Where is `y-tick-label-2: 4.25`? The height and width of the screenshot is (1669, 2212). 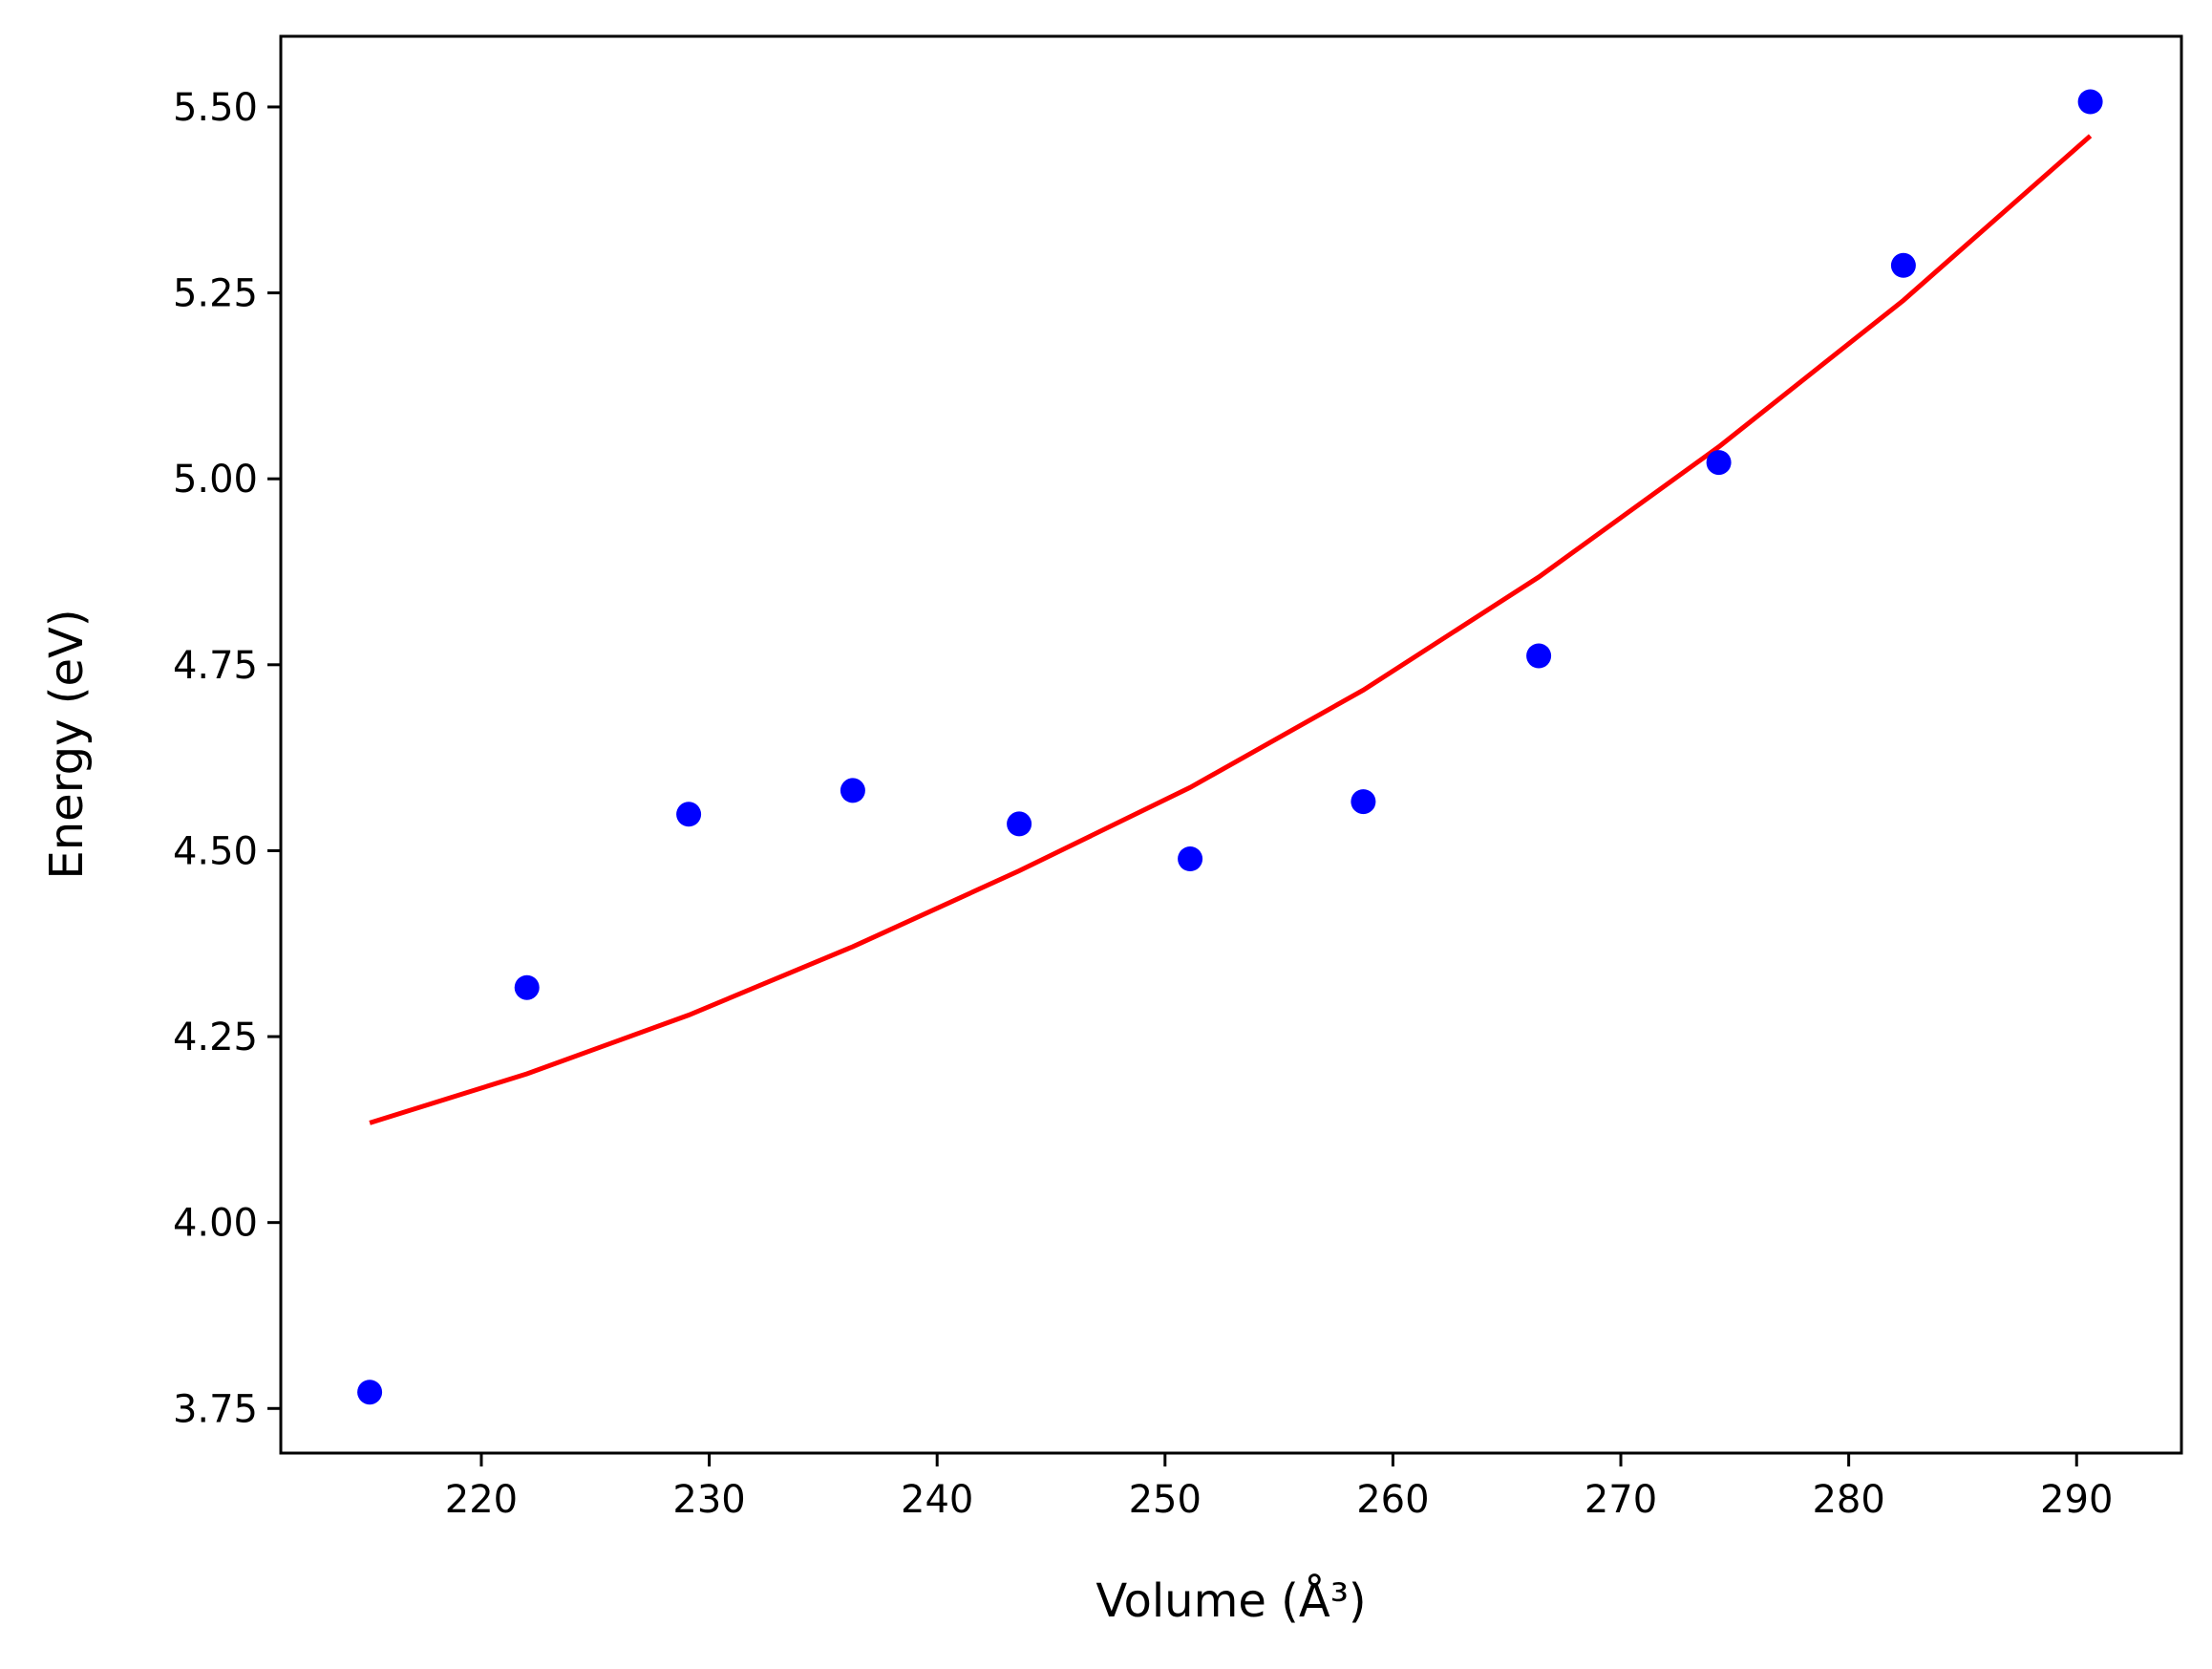 y-tick-label-2: 4.25 is located at coordinates (215, 1037).